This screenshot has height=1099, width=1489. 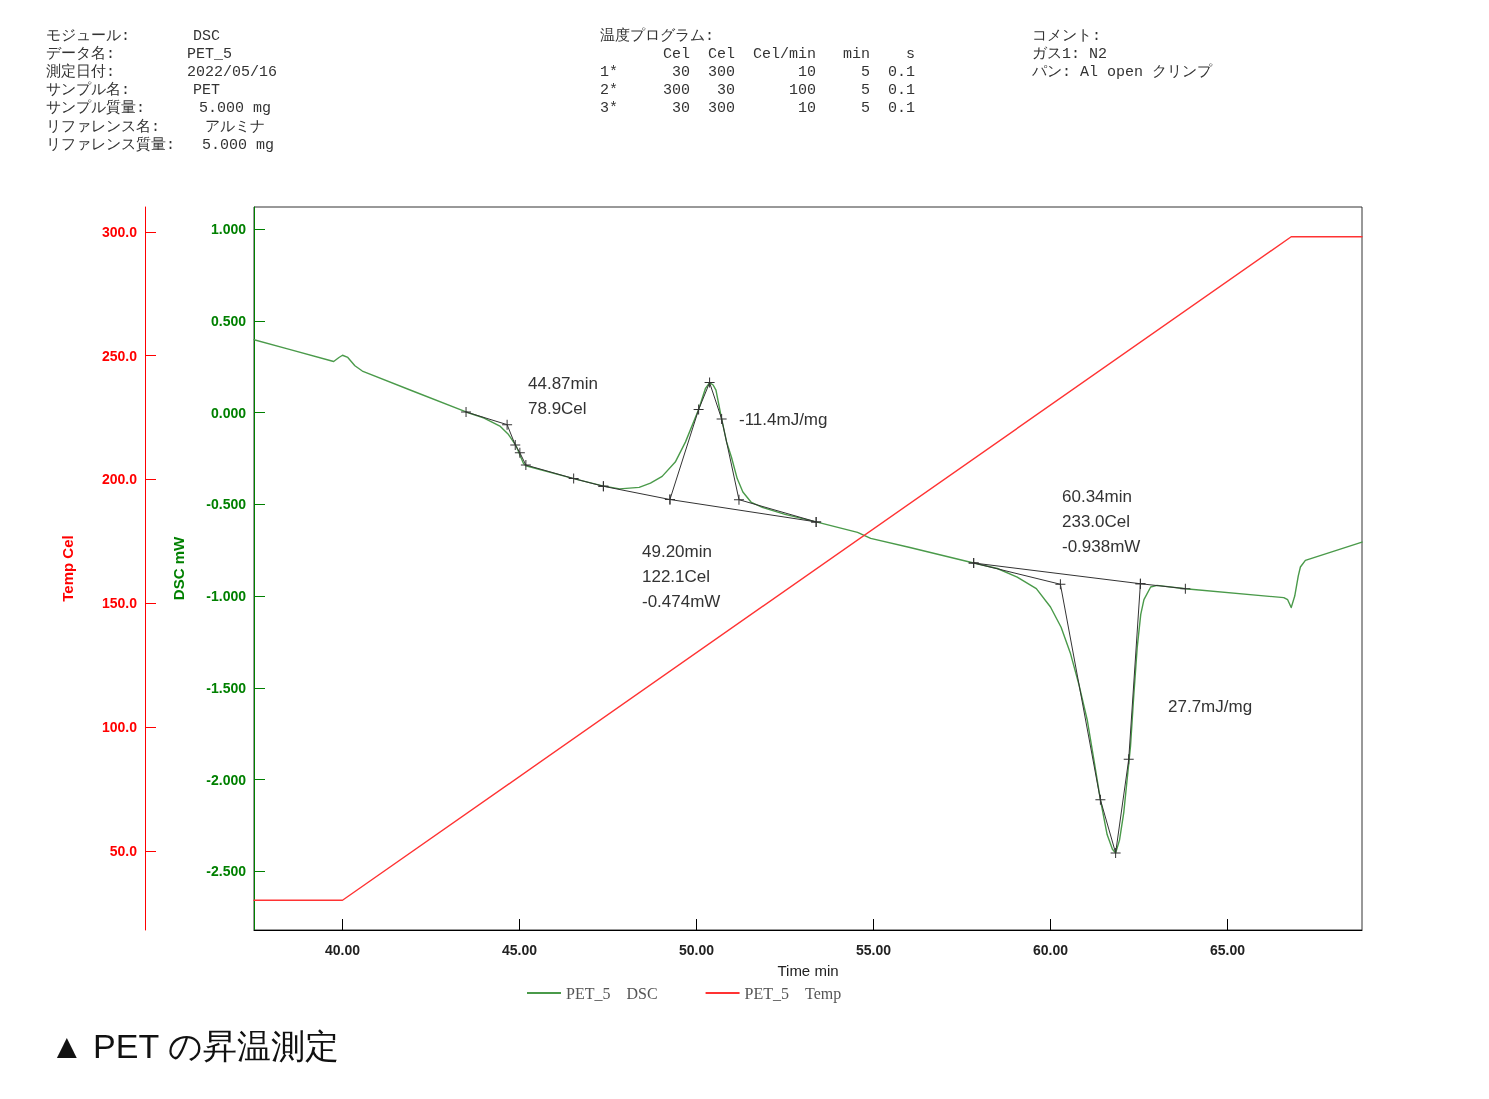 I want to click on annotation: 44.87min 78.9Cel, so click(x=563, y=396).